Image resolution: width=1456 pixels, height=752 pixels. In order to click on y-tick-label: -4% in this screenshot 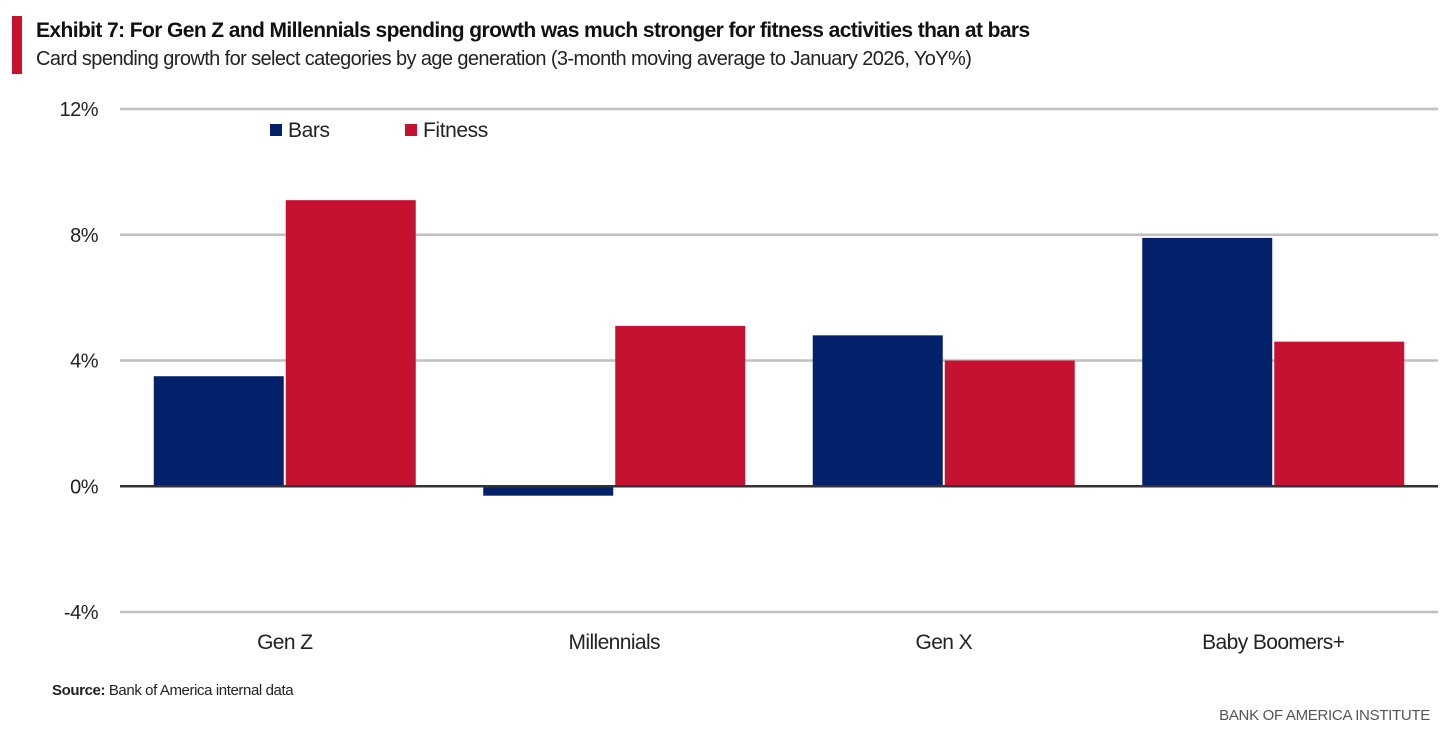, I will do `click(81, 613)`.